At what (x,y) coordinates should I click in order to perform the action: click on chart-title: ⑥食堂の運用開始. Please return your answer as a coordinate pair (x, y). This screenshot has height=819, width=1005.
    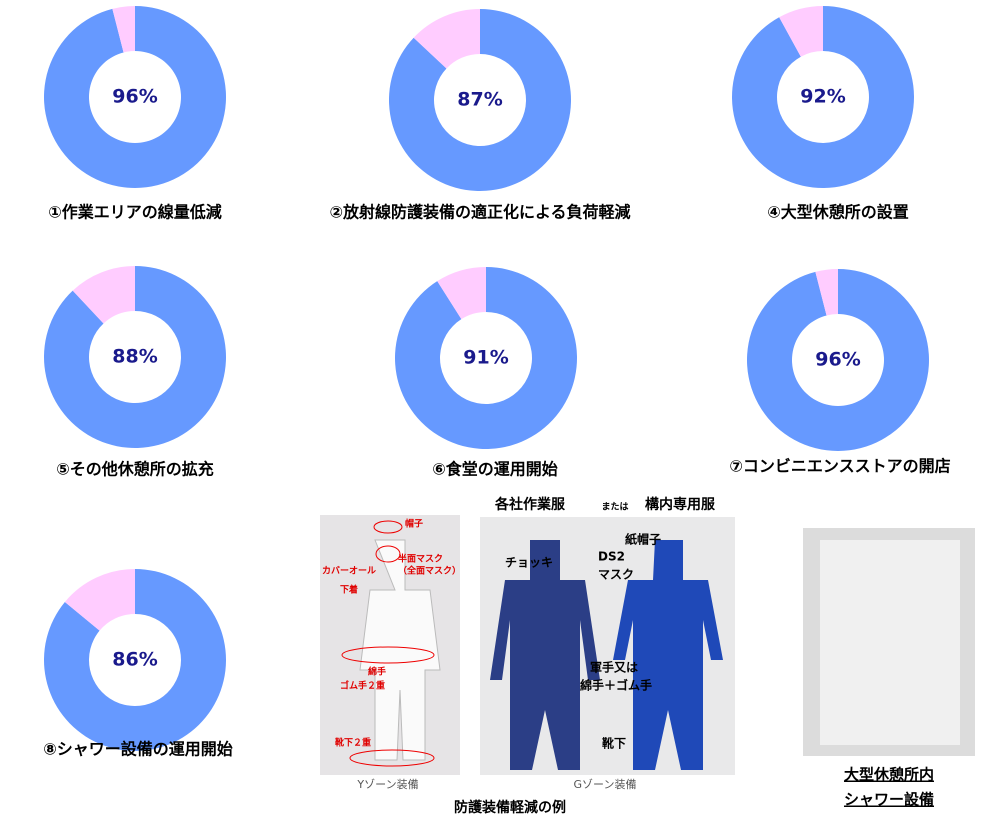
    Looking at the image, I should click on (495, 469).